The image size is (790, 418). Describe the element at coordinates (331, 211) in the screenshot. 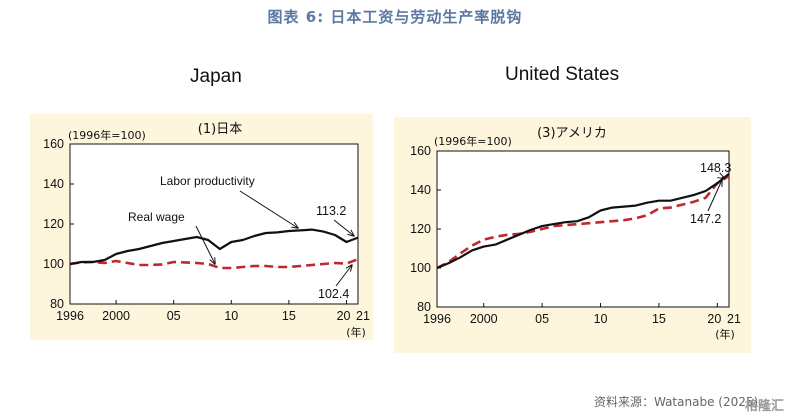

I see `jp-annotation-value: 113.2` at that location.